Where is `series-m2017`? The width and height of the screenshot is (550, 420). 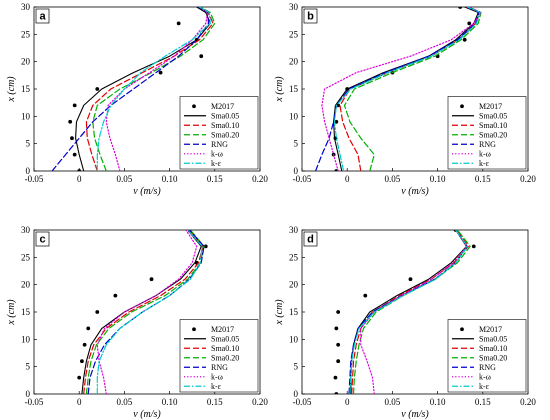
series-m2017 is located at coordinates (136, 96).